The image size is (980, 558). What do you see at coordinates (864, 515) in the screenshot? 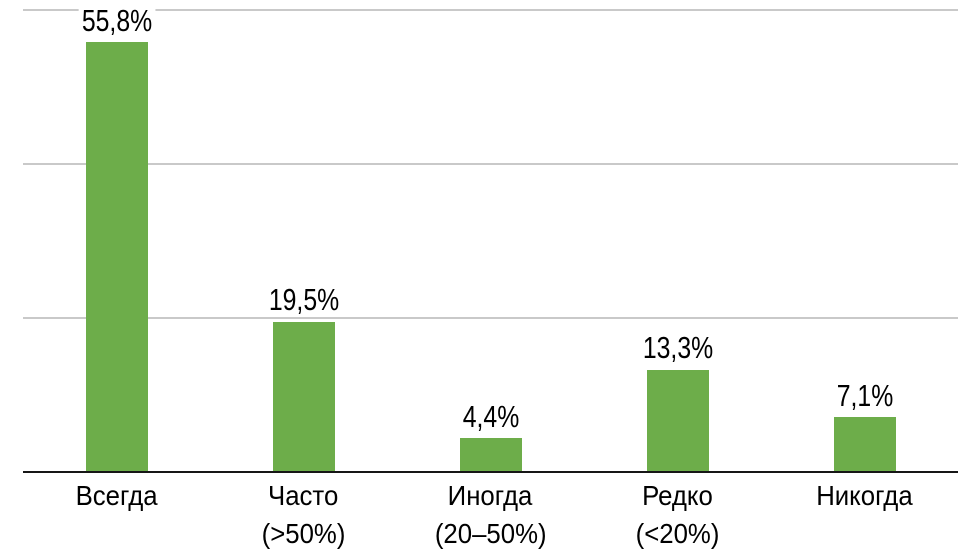
I see `category-label: Никогда` at bounding box center [864, 515].